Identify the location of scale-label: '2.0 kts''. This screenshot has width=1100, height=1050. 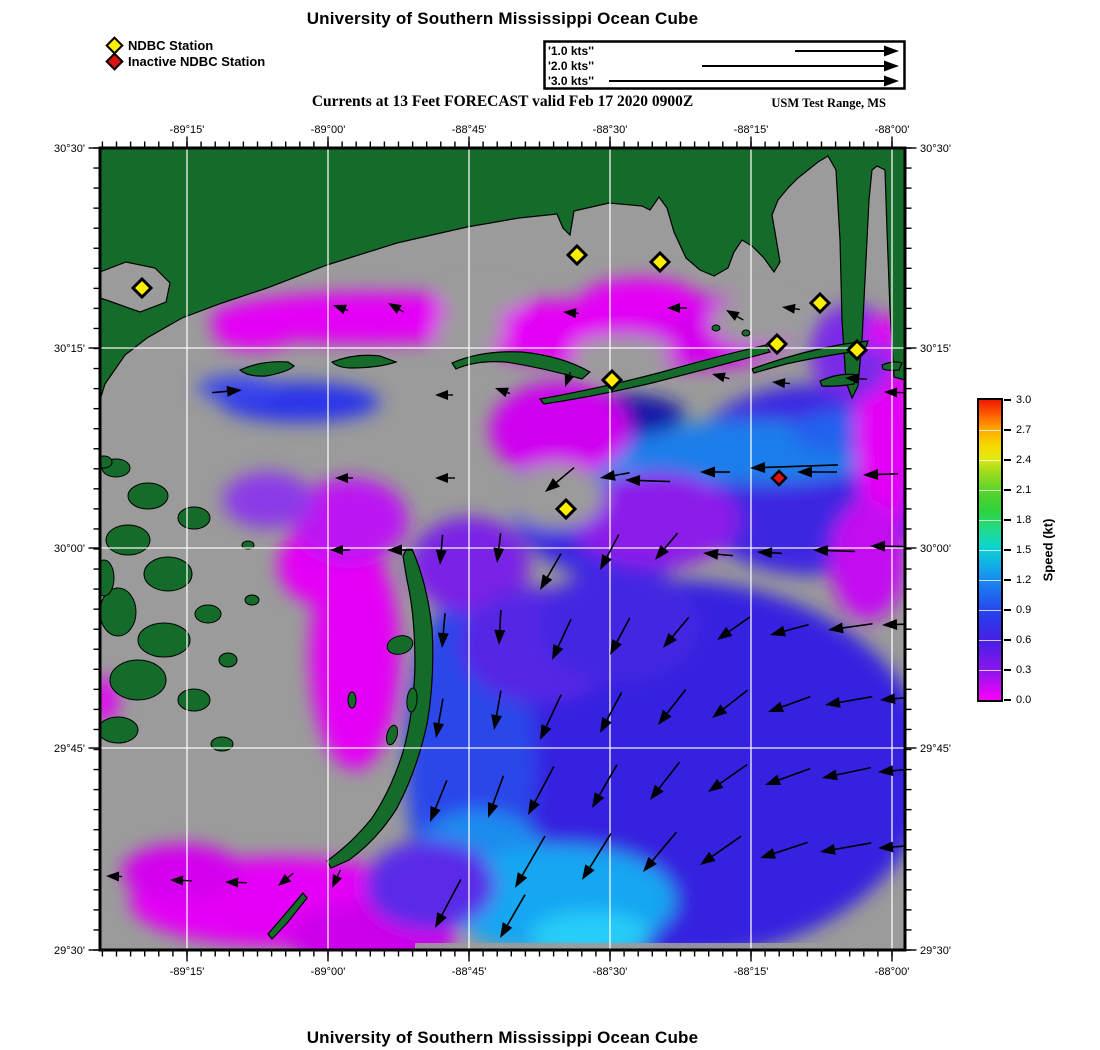
(571, 66).